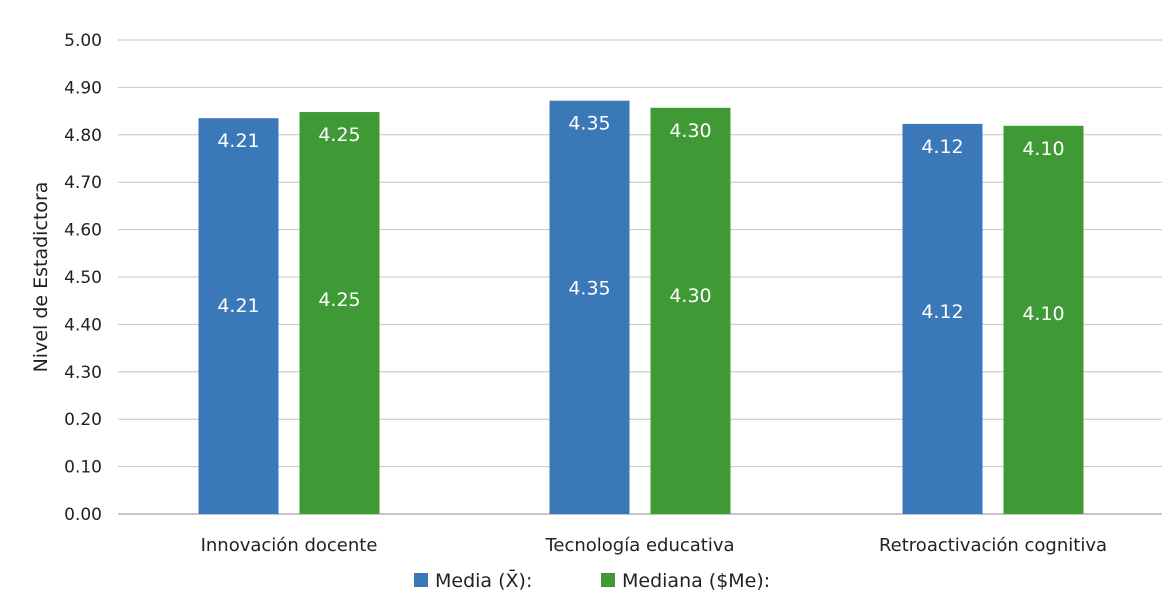 The width and height of the screenshot is (1176, 596). What do you see at coordinates (1043, 149) in the screenshot?
I see `data-label-top: 4.10` at bounding box center [1043, 149].